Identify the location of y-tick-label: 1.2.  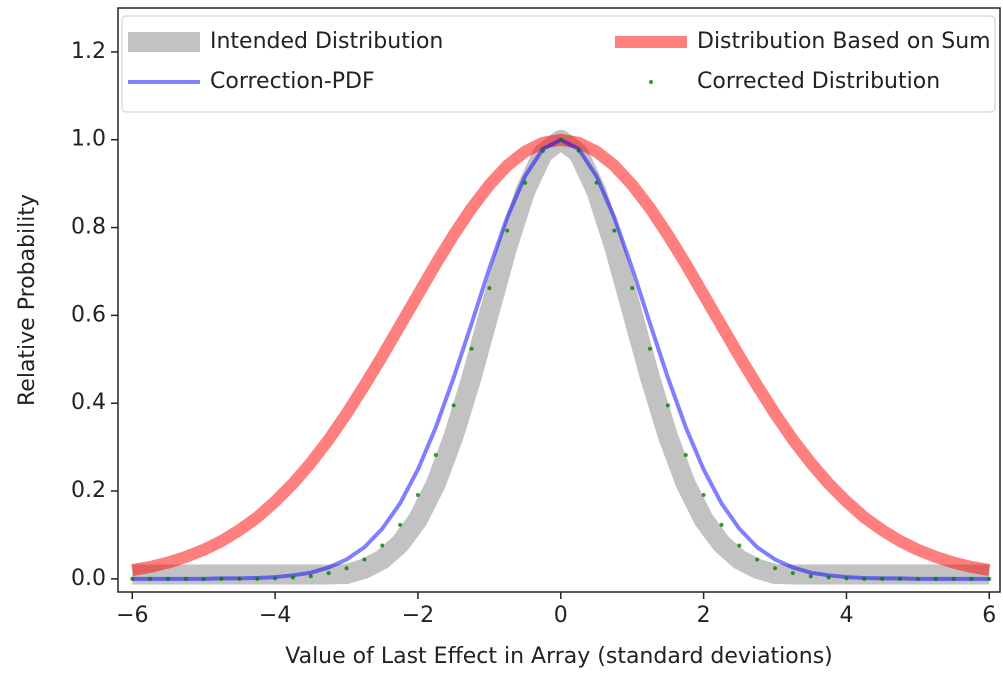
(88, 51).